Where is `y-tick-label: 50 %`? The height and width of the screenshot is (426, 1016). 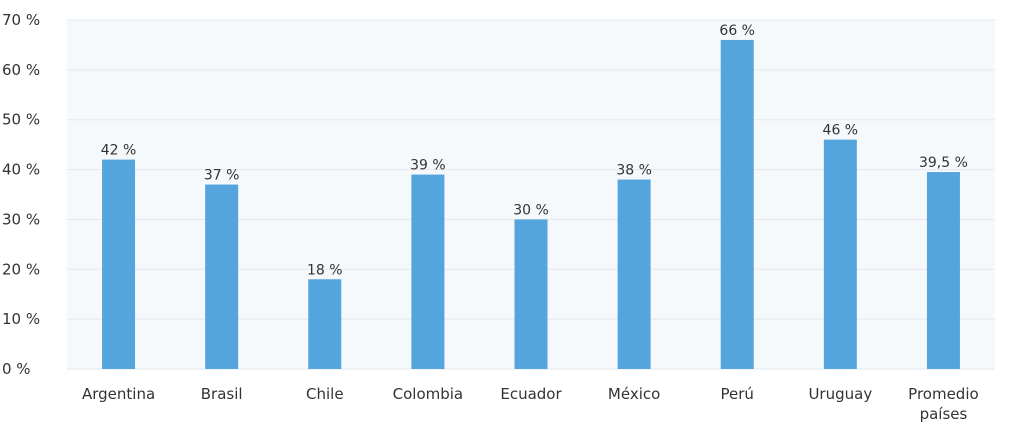 y-tick-label: 50 % is located at coordinates (21, 120).